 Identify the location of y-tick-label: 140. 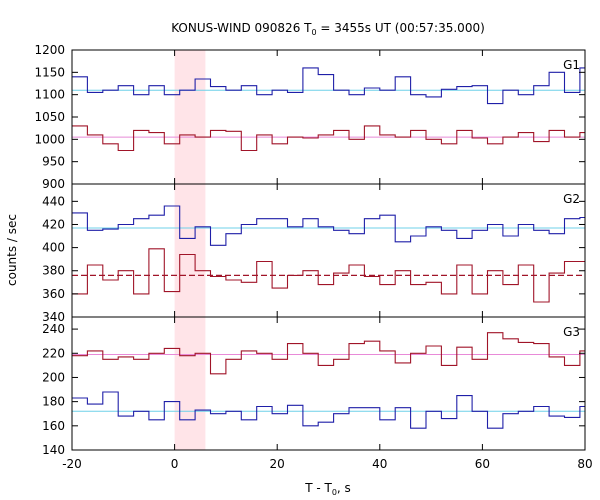
(53, 450).